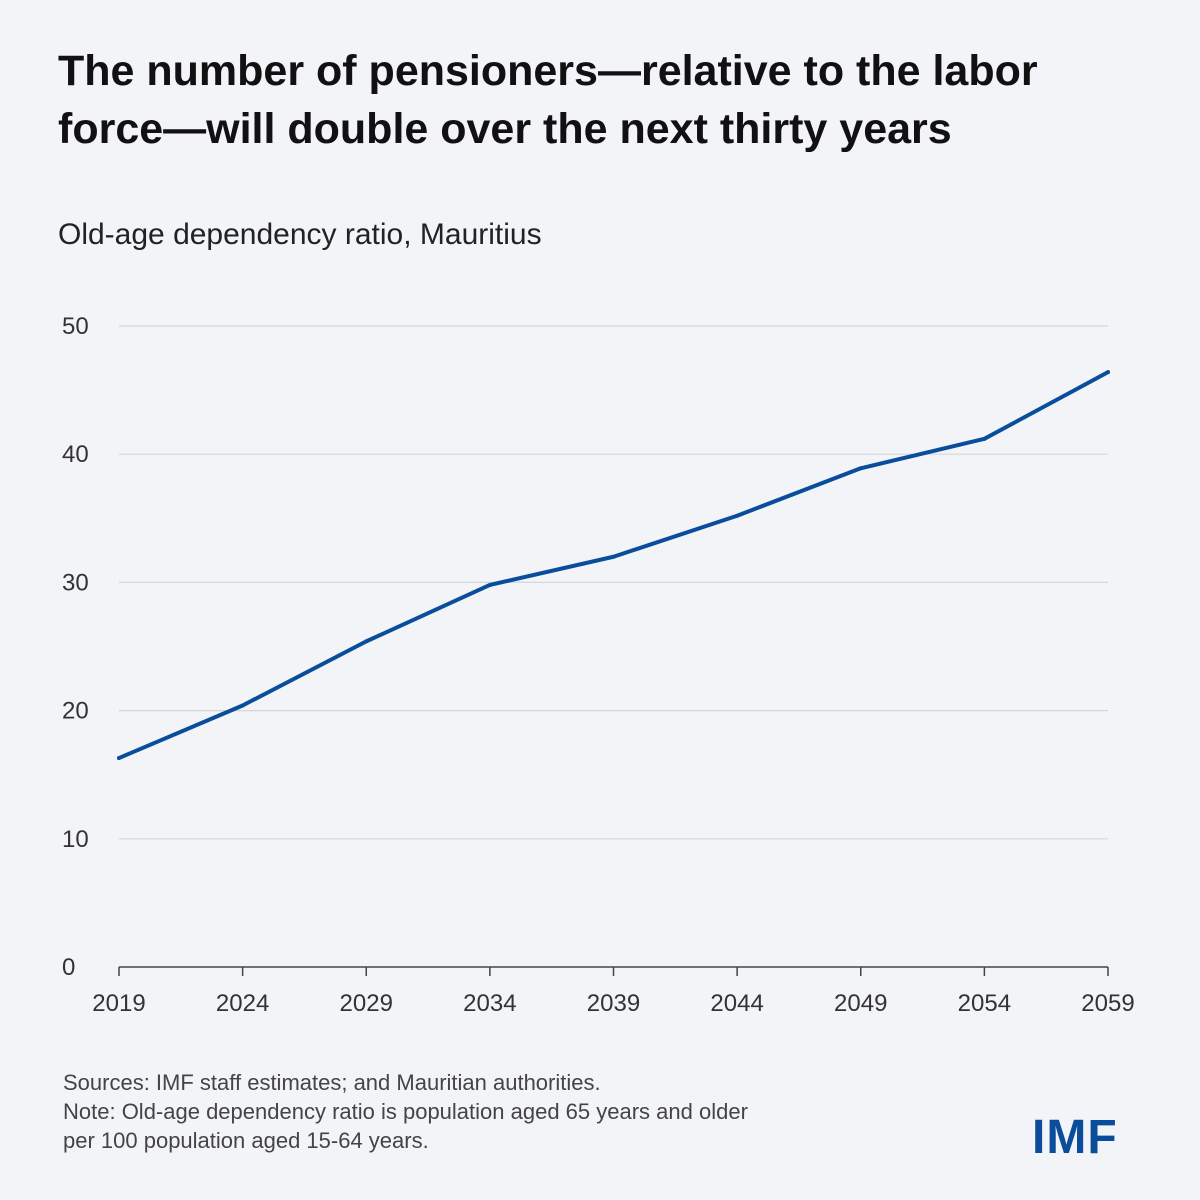 The image size is (1200, 1200). I want to click on x-tick-label: 2049, so click(860, 1003).